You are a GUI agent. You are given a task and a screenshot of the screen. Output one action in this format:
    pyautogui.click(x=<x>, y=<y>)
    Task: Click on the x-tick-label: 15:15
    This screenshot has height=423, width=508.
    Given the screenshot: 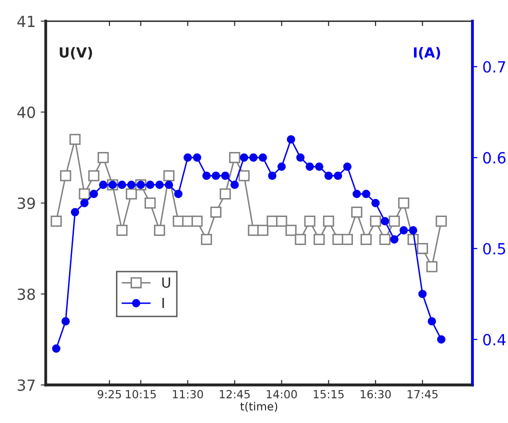 What is the action you would take?
    pyautogui.click(x=329, y=394)
    